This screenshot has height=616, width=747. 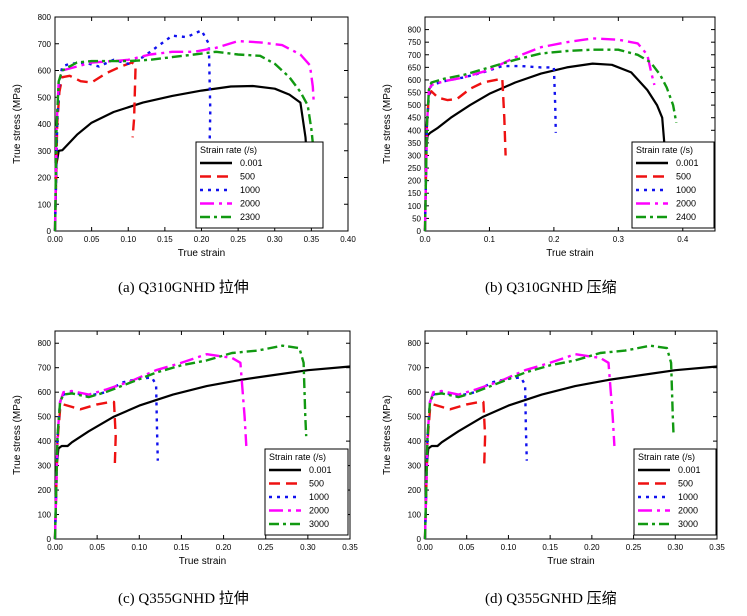 What do you see at coordinates (306, 492) in the screenshot?
I see `chart-c-legend` at bounding box center [306, 492].